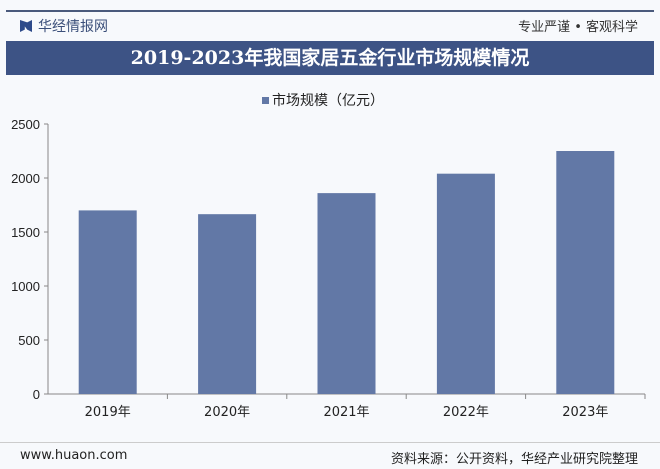 This screenshot has height=469, width=660. What do you see at coordinates (346, 412) in the screenshot?
I see `x-tick-label: 2021年` at bounding box center [346, 412].